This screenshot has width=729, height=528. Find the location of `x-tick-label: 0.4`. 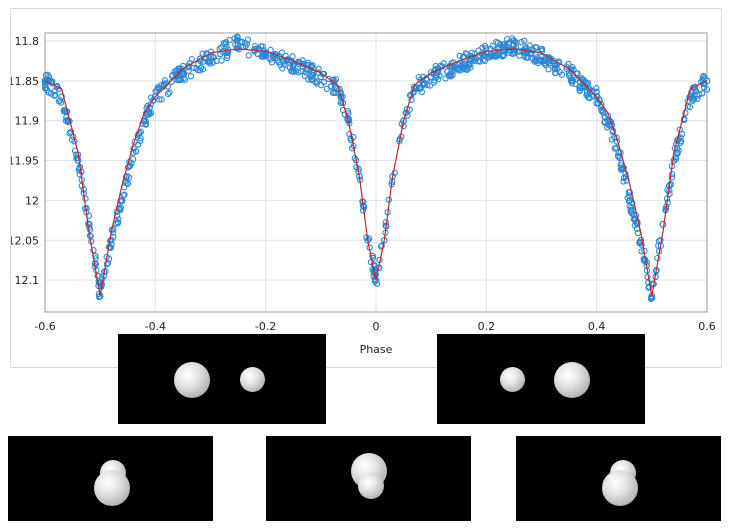

x-tick-label: 0.4 is located at coordinates (597, 326).